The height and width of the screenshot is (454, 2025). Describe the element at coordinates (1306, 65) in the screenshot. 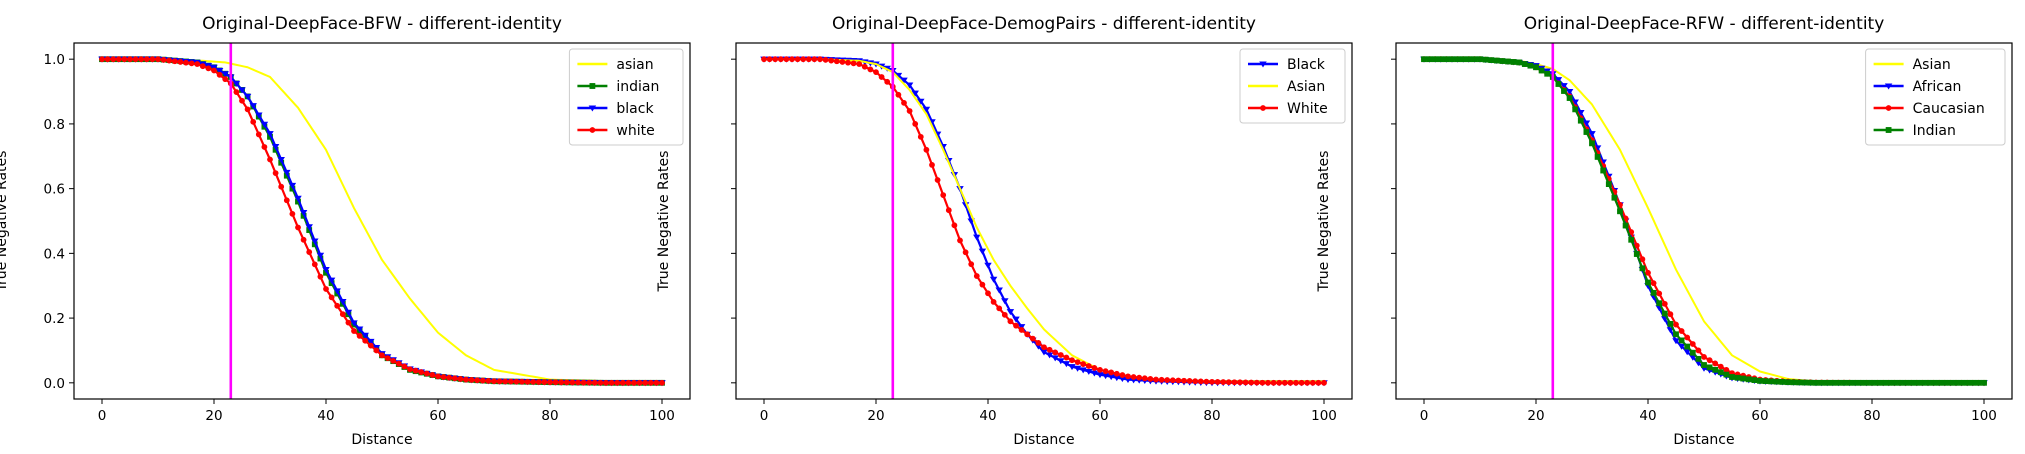

I see `legend-label-black: Black` at that location.